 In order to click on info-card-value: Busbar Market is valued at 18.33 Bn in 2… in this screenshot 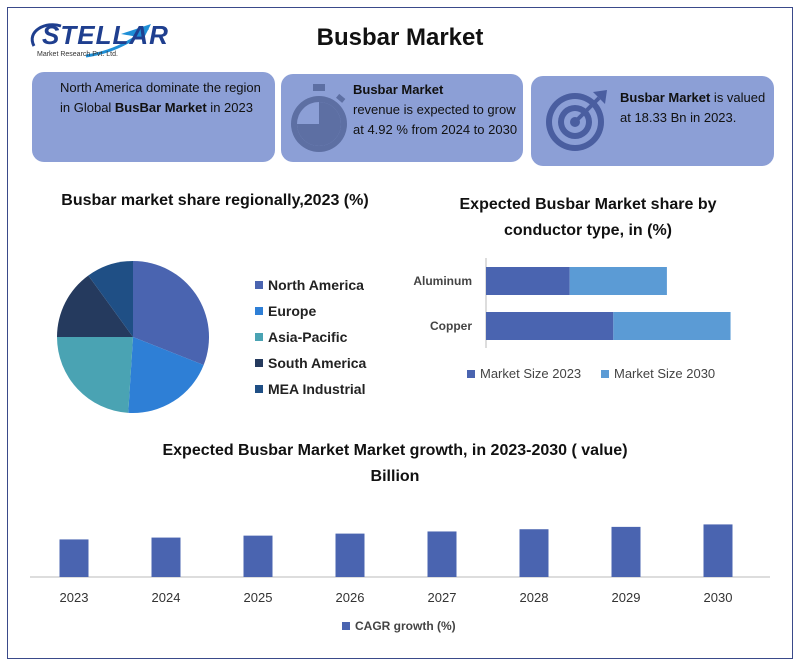, I will do `click(652, 121)`.